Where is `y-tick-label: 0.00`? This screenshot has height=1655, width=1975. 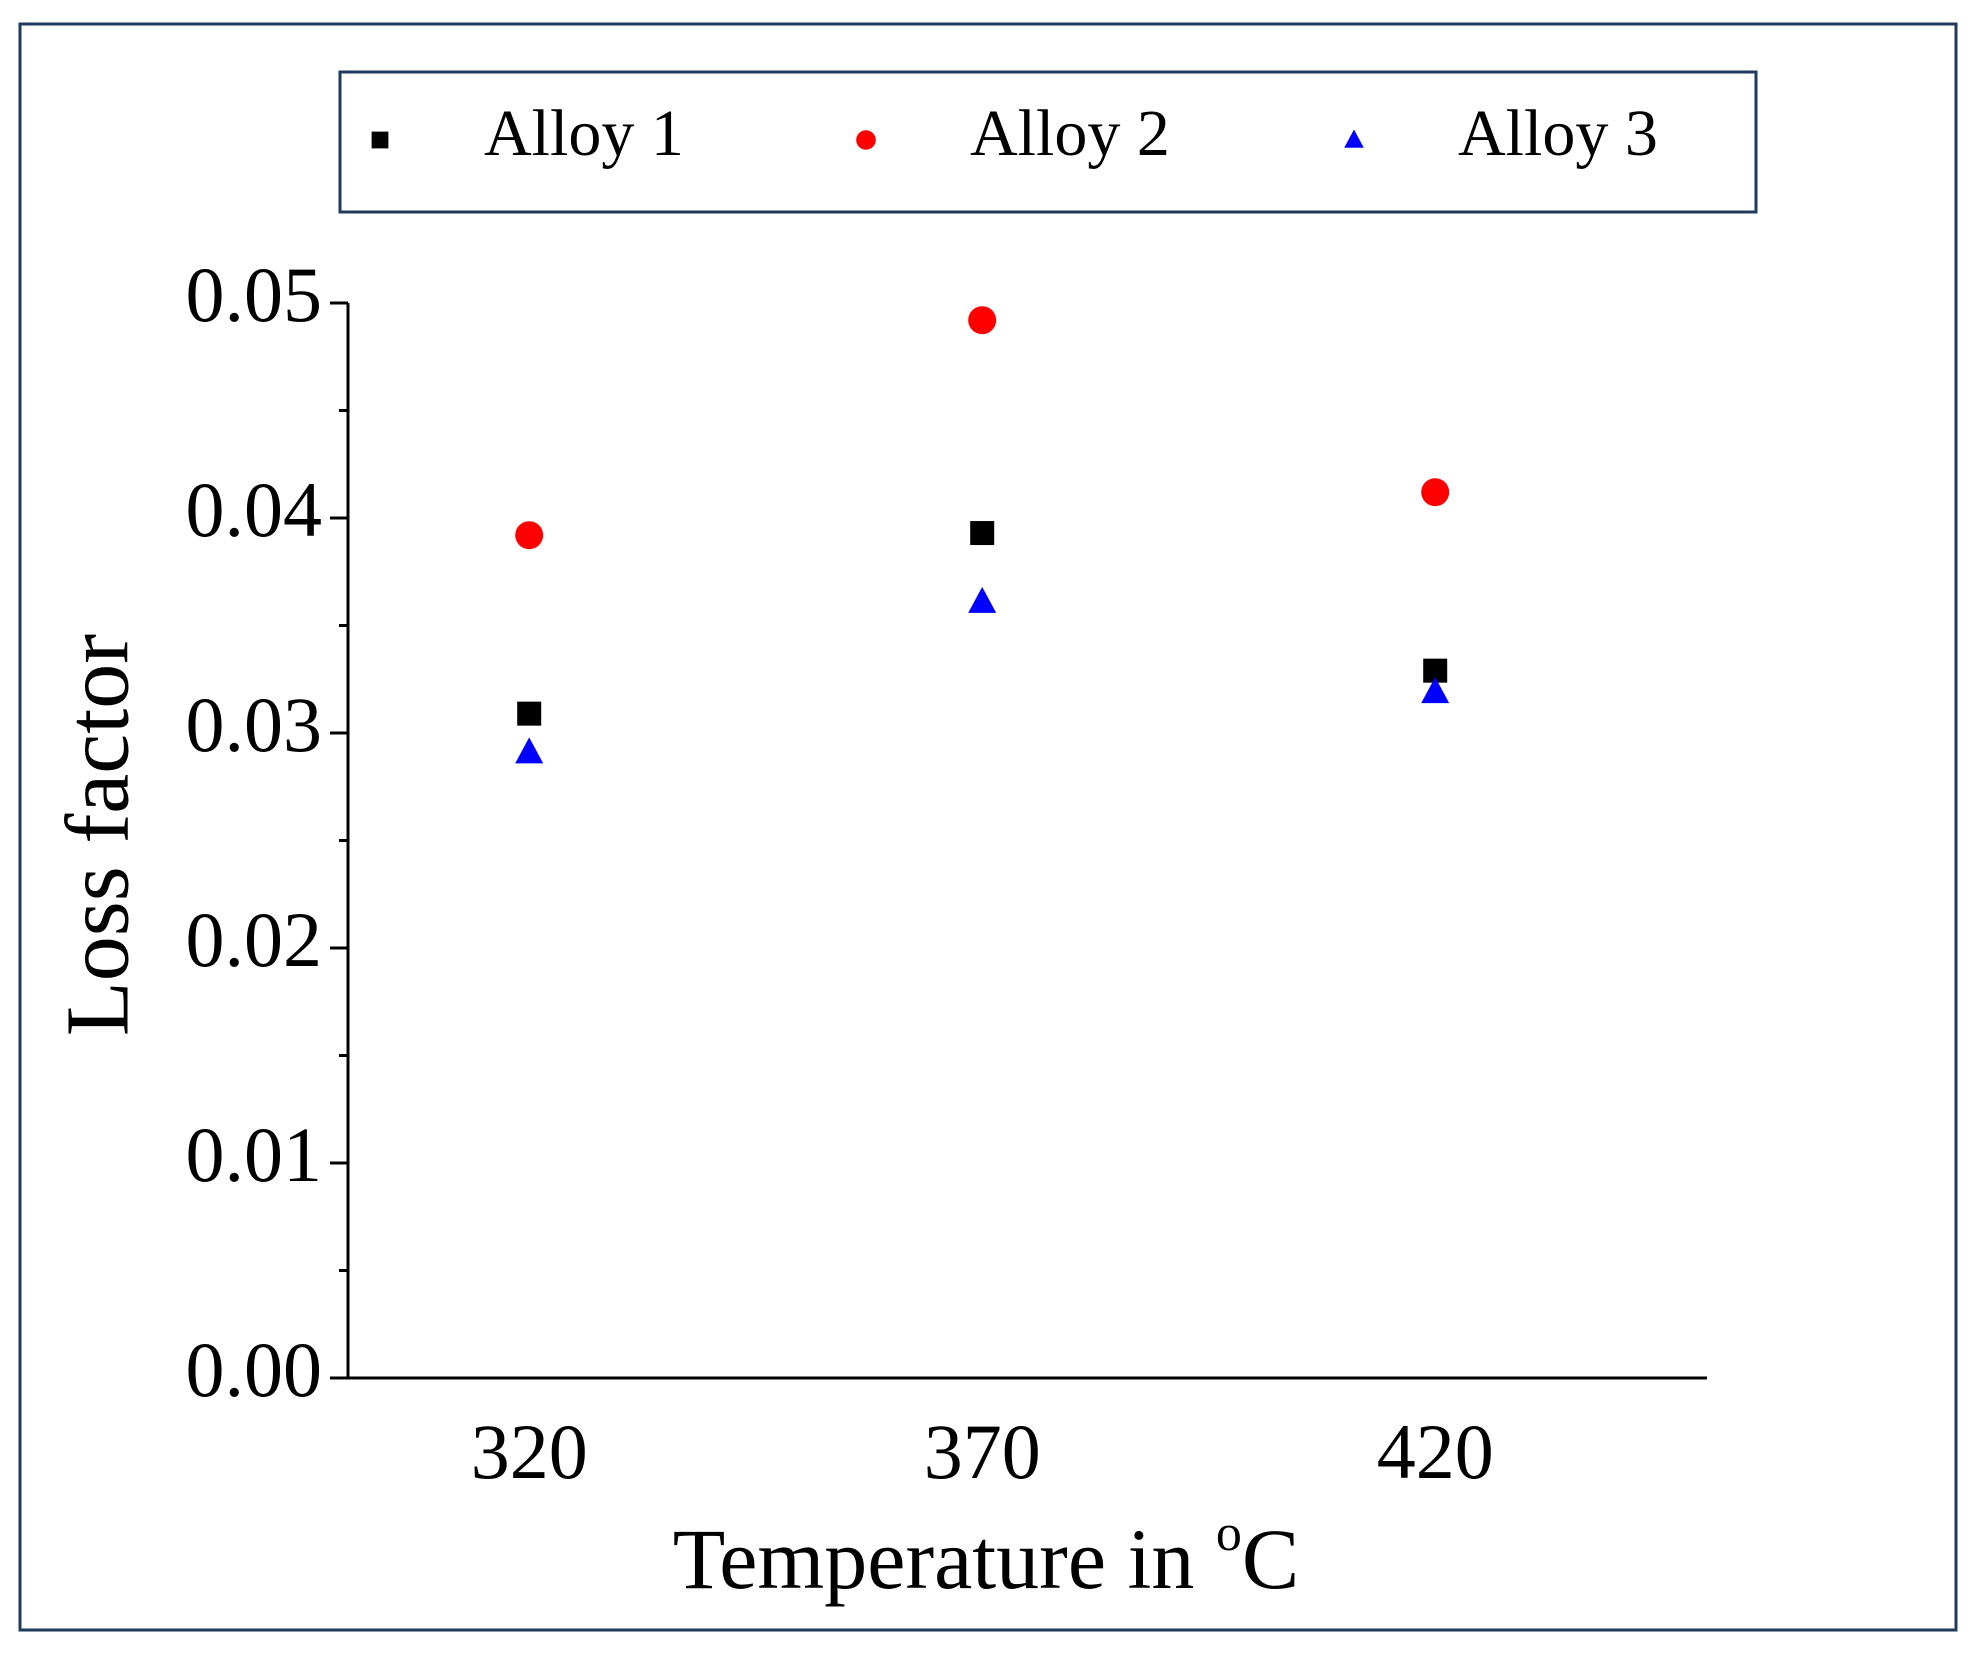 y-tick-label: 0.00 is located at coordinates (254, 1369).